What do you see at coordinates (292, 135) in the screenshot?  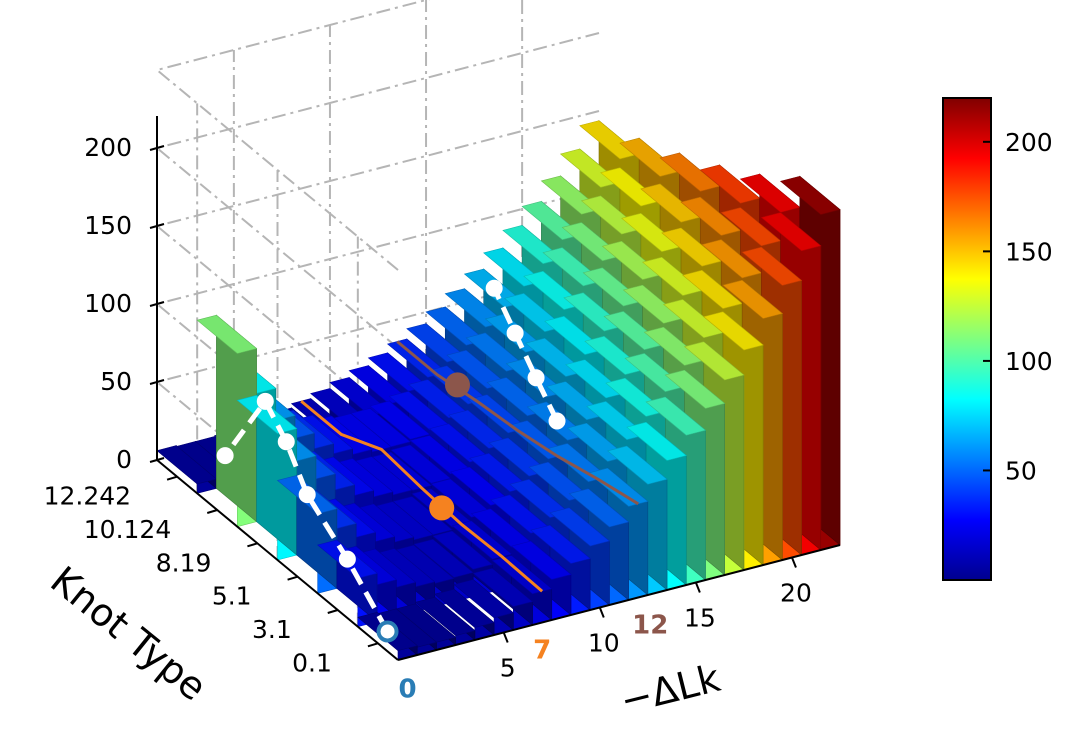 I see `grid-line` at bounding box center [292, 135].